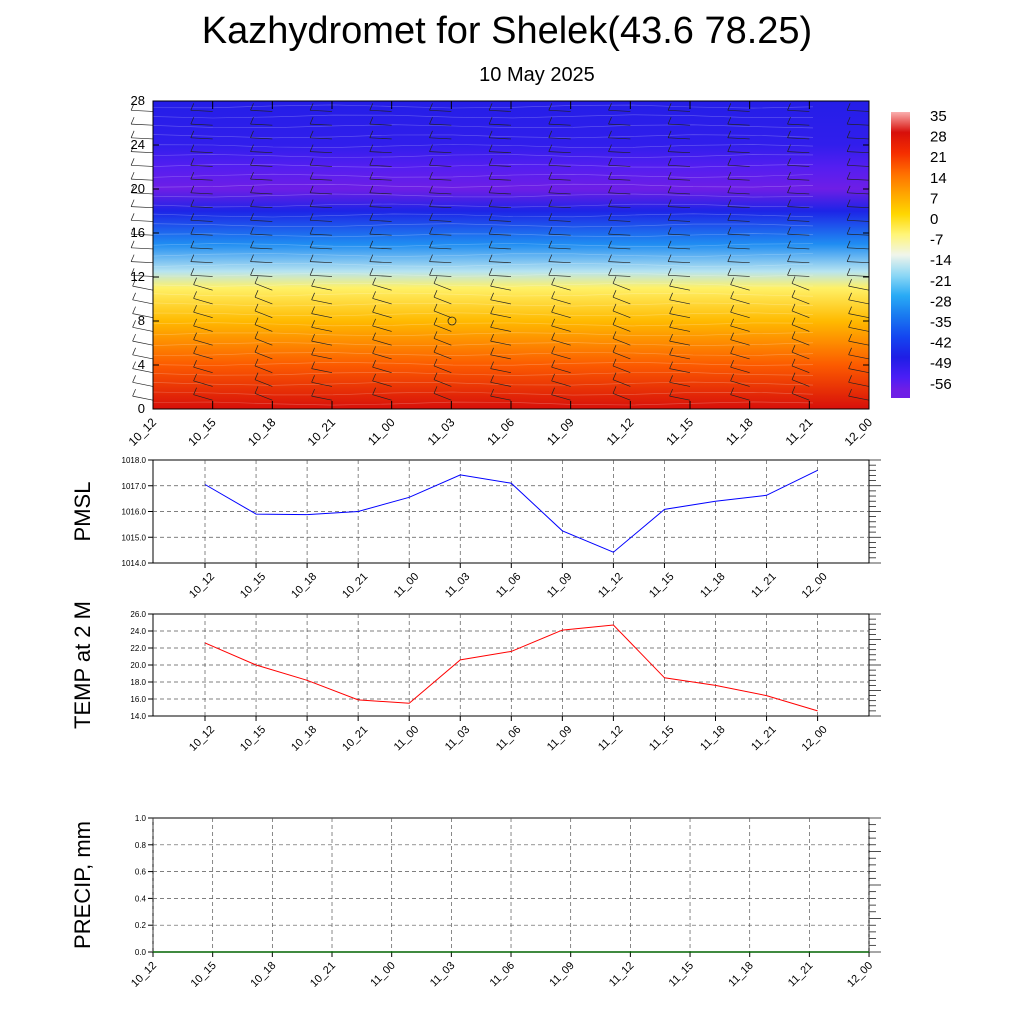 The height and width of the screenshot is (1024, 1024). I want to click on y-tick-label: 8, so click(141, 320).